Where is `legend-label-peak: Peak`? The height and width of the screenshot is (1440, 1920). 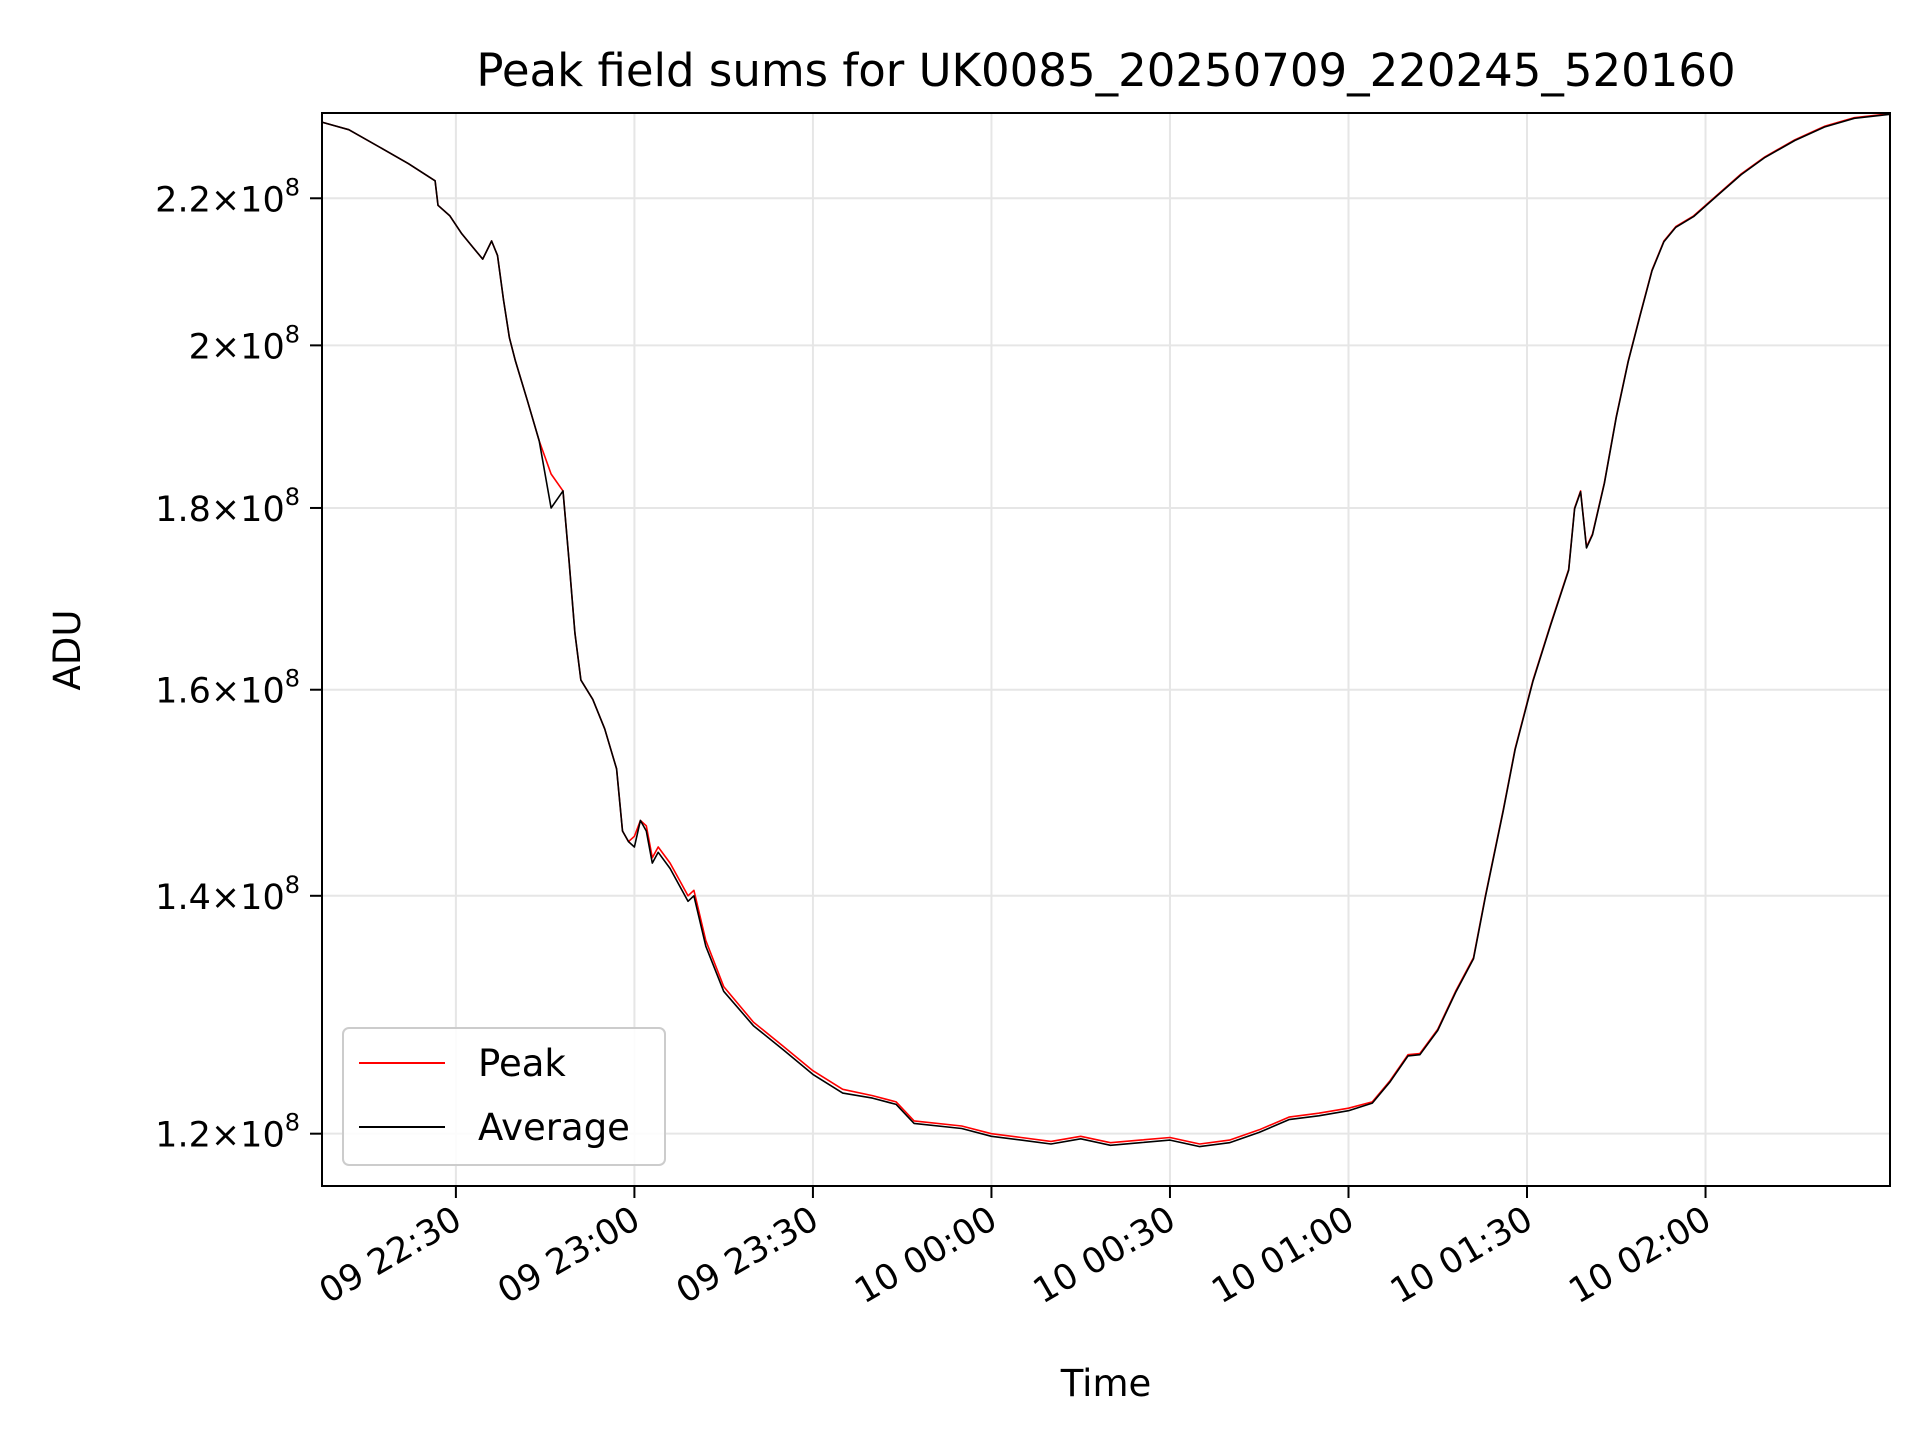 legend-label-peak: Peak is located at coordinates (522, 1063).